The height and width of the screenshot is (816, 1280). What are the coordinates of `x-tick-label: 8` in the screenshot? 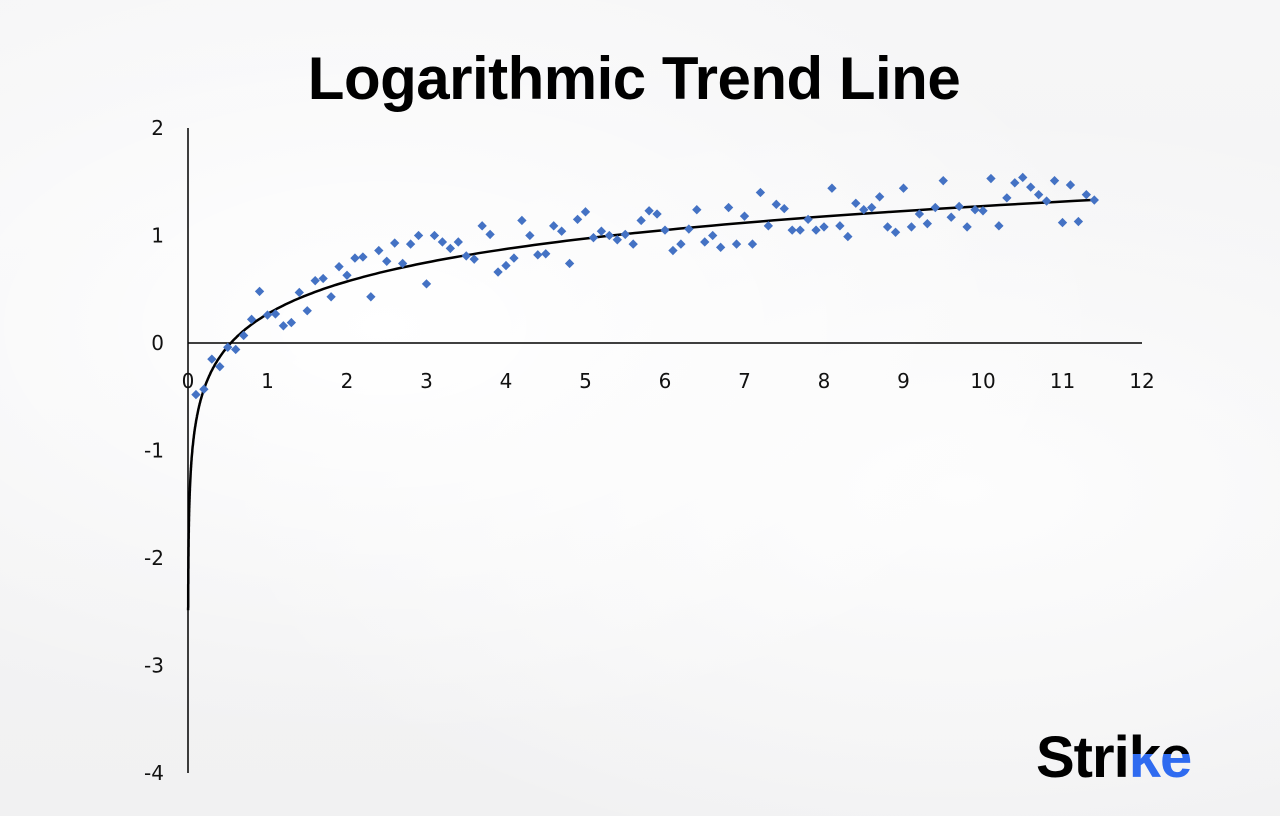 It's located at (824, 381).